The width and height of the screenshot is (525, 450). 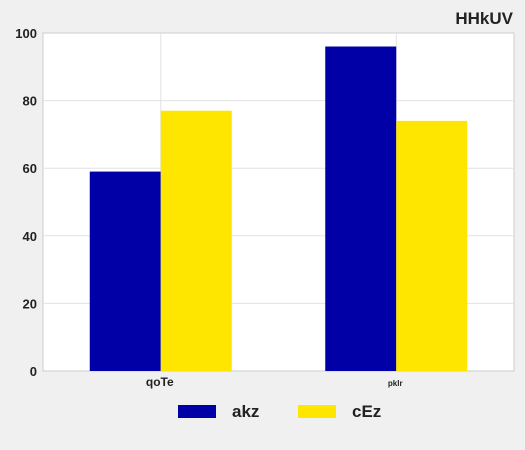 What do you see at coordinates (366, 411) in the screenshot?
I see `legend-label-cEz: cEz` at bounding box center [366, 411].